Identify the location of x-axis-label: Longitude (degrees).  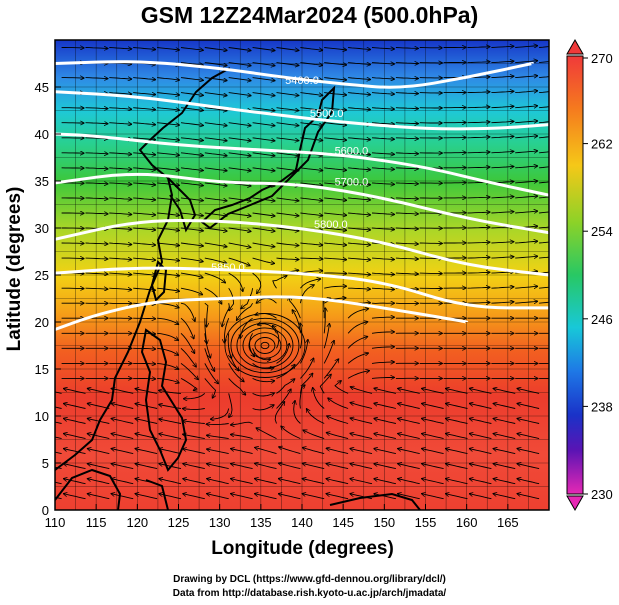
(302, 548).